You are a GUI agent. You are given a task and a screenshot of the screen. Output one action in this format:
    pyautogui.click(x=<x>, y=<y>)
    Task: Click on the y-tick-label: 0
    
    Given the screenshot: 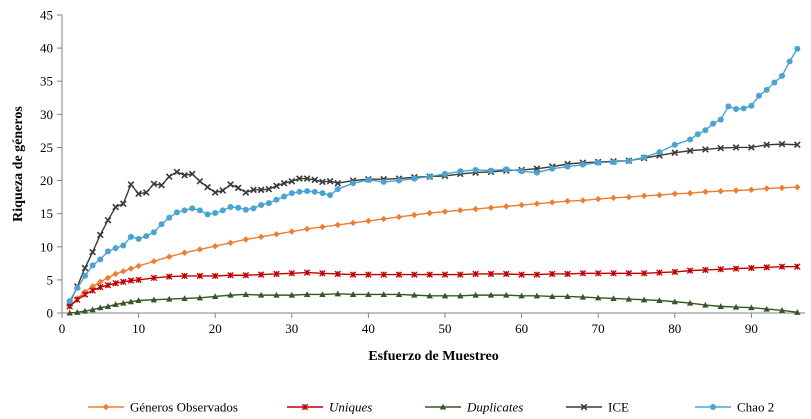 What is the action you would take?
    pyautogui.click(x=50, y=313)
    